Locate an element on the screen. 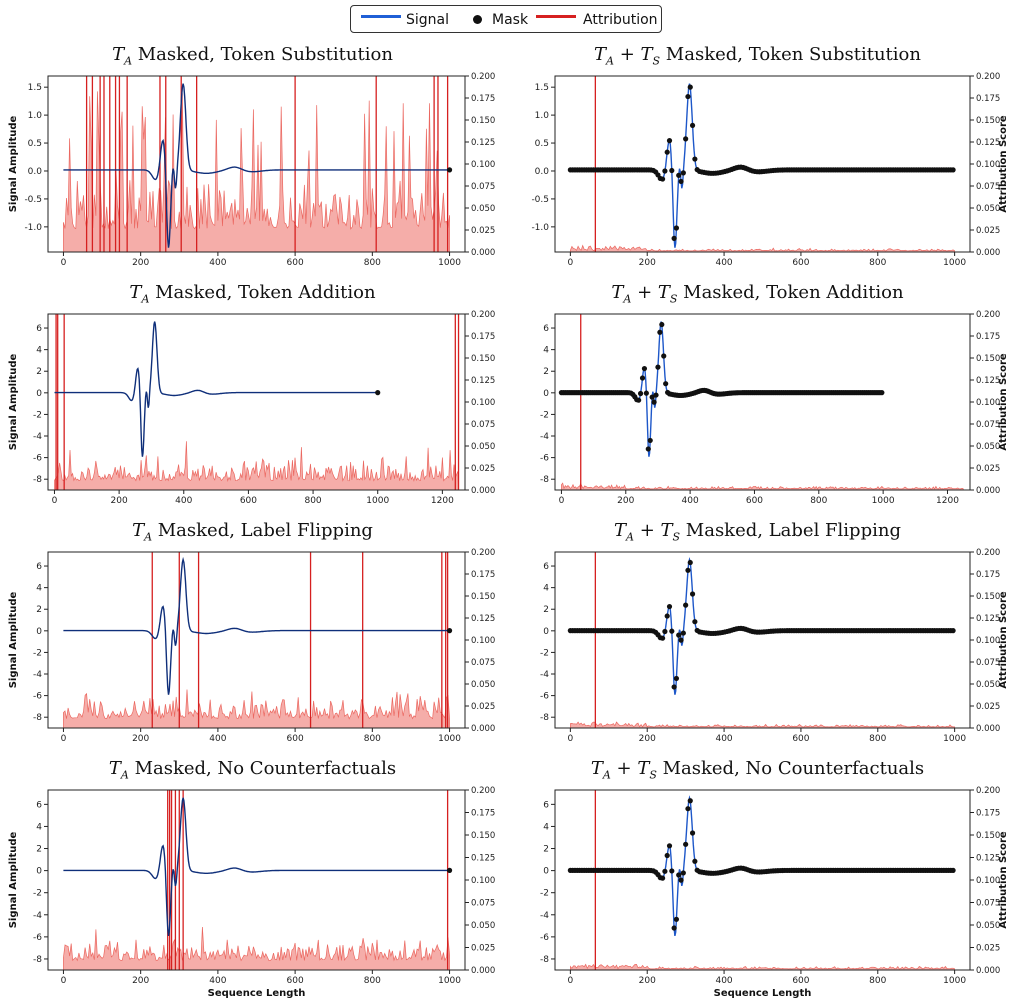 This screenshot has height=1002, width=1010. y-tick-label: 1.0 is located at coordinates (542, 116).